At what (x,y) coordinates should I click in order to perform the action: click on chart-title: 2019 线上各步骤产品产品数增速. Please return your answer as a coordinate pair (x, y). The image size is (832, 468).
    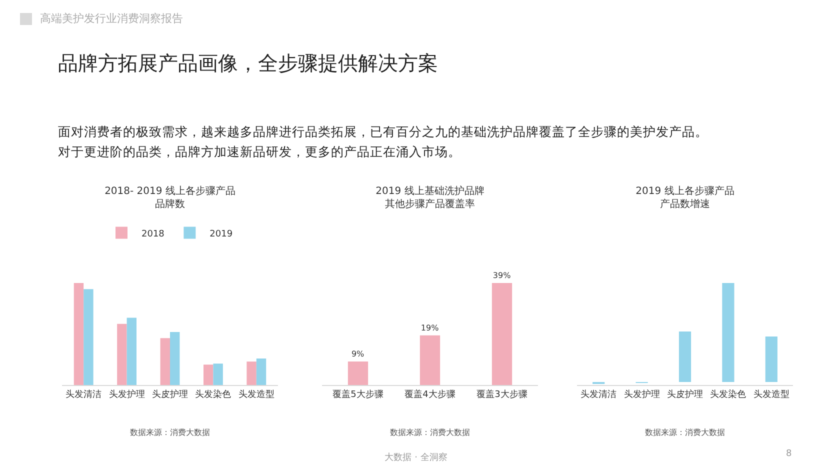
    Looking at the image, I should click on (685, 198).